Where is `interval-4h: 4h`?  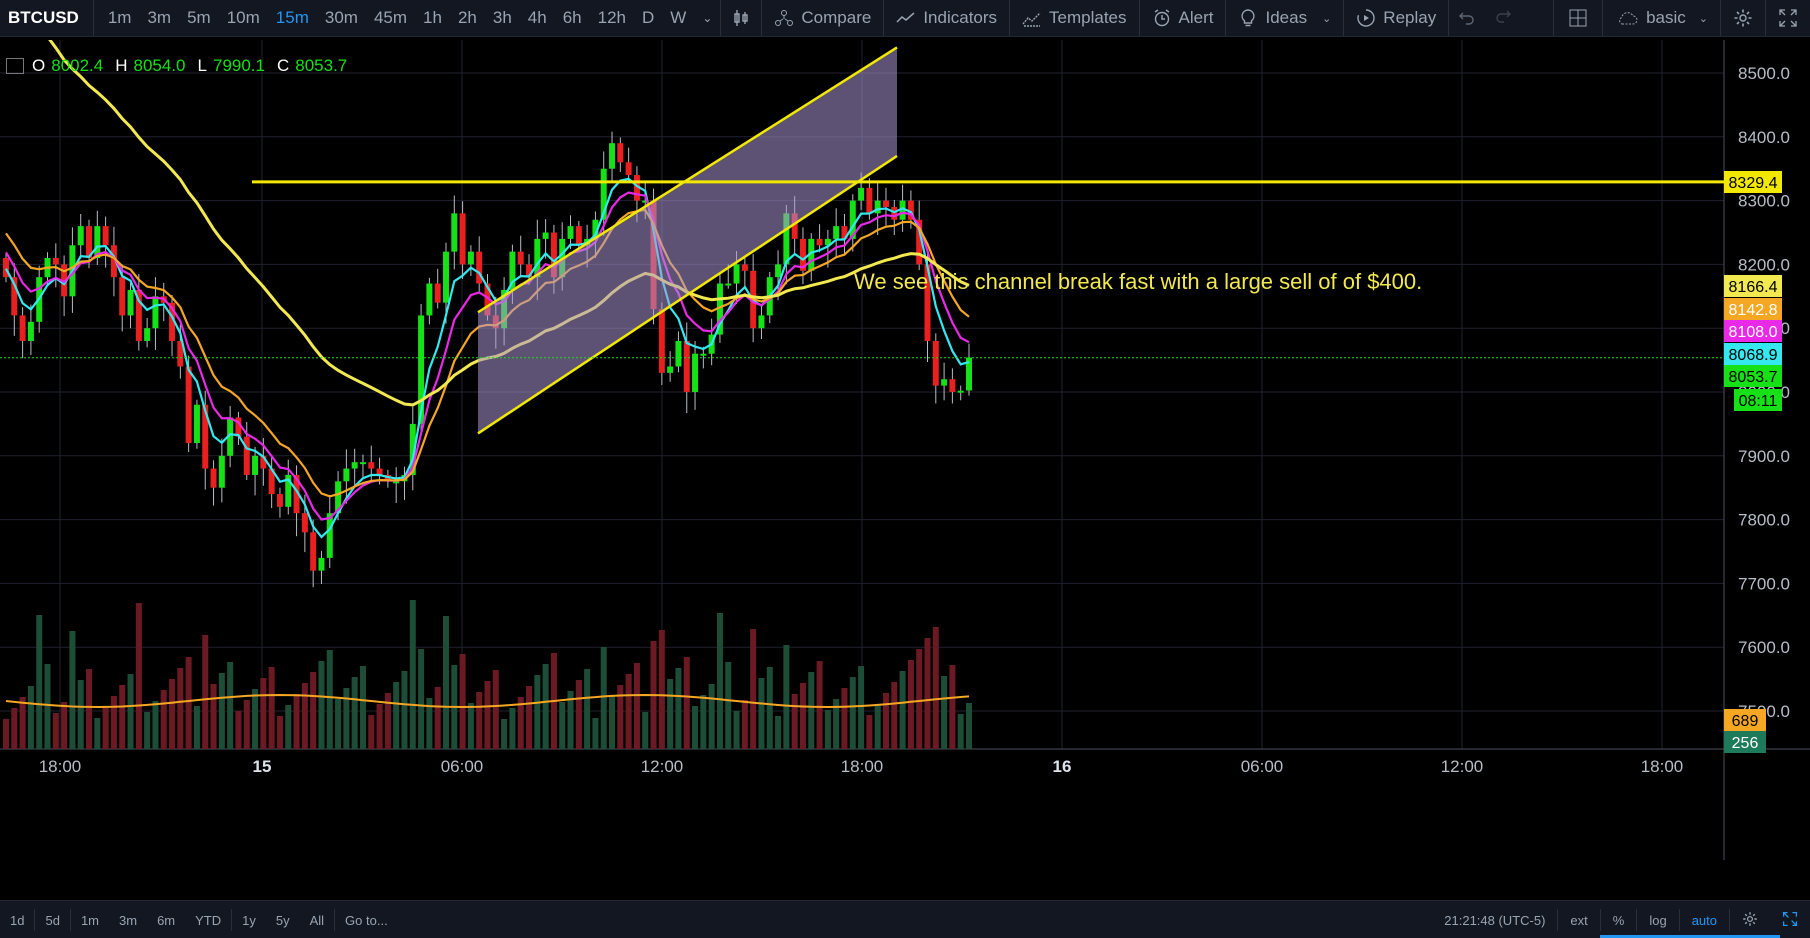
interval-4h: 4h is located at coordinates (537, 17).